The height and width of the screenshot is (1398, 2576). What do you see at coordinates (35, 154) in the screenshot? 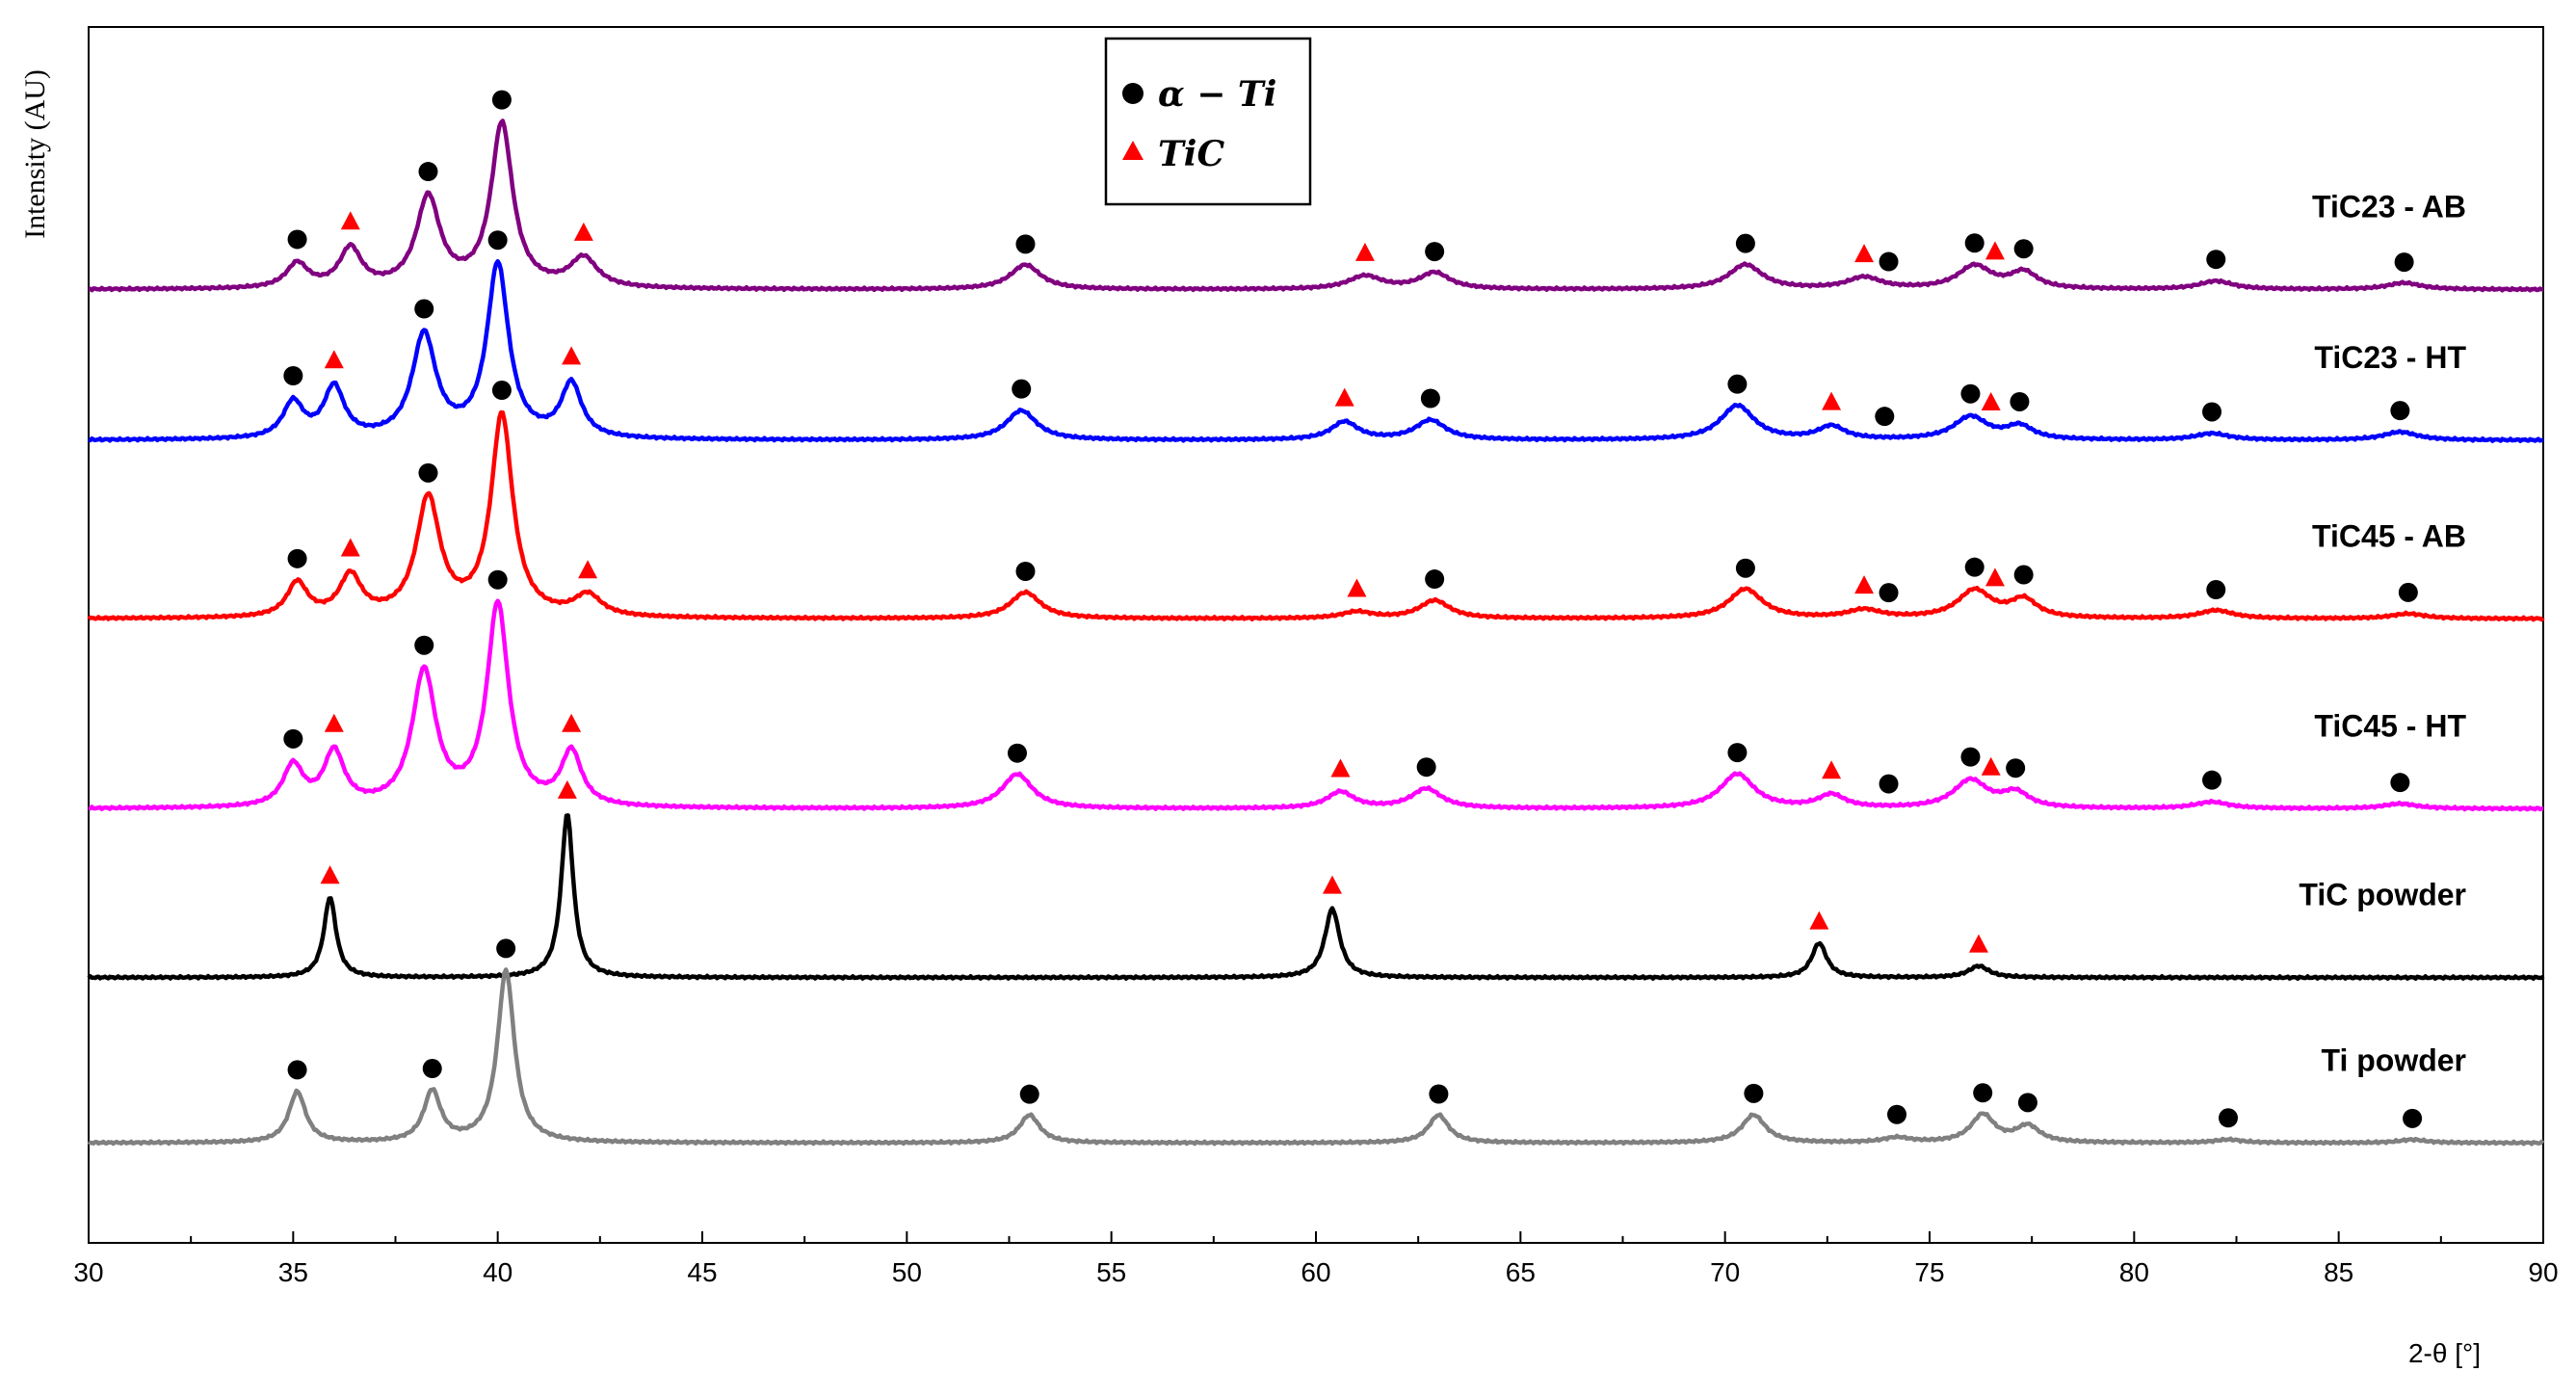
I see `y-axis-title: Intensity (AU)` at bounding box center [35, 154].